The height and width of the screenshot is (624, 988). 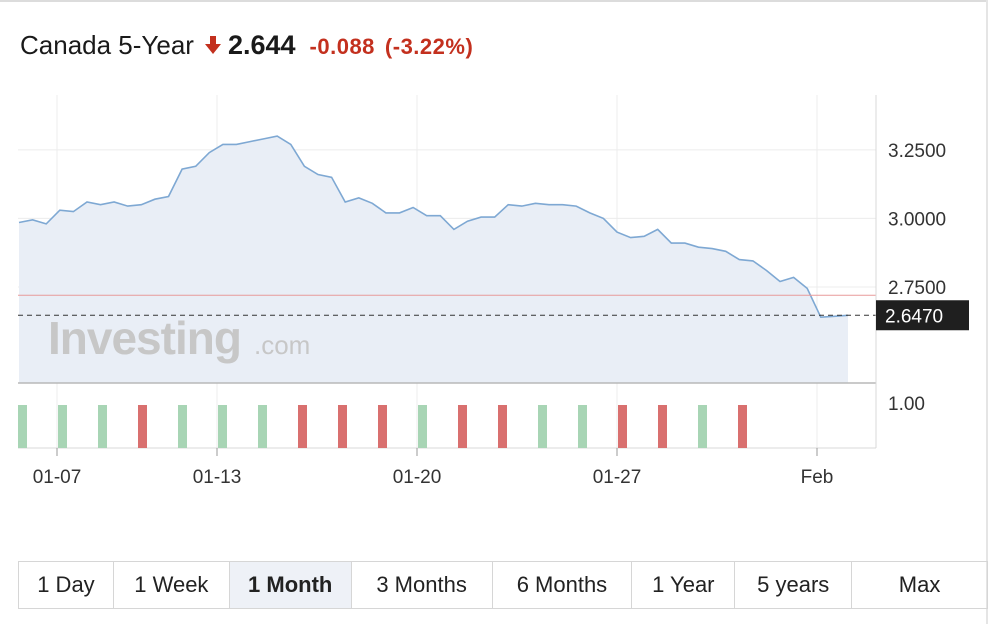 I want to click on top-border, so click(x=494, y=1).